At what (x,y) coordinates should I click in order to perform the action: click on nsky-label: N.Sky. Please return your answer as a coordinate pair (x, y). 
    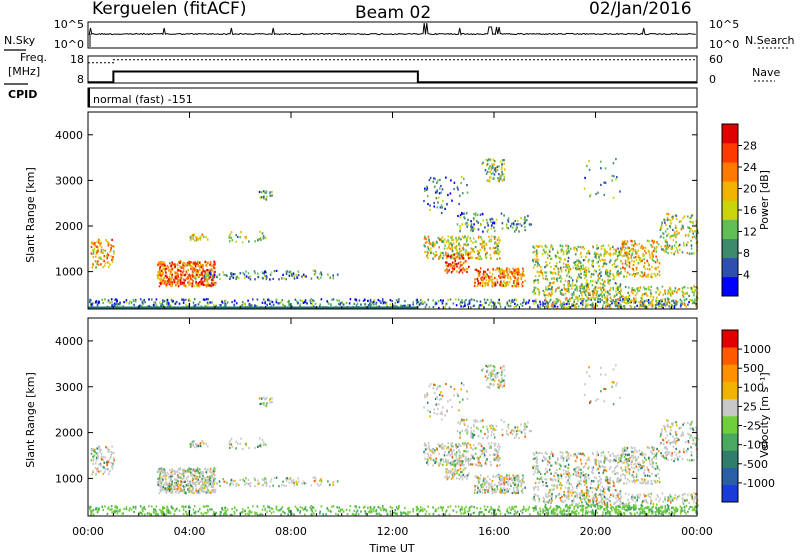
    Looking at the image, I should click on (20, 40).